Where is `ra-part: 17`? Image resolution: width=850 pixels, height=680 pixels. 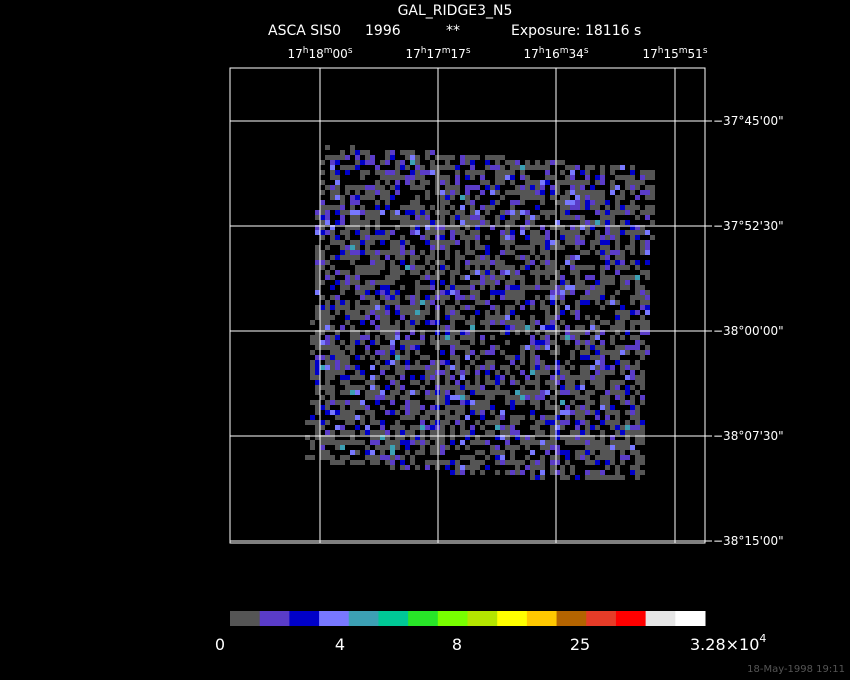 ra-part: 17 is located at coordinates (458, 54).